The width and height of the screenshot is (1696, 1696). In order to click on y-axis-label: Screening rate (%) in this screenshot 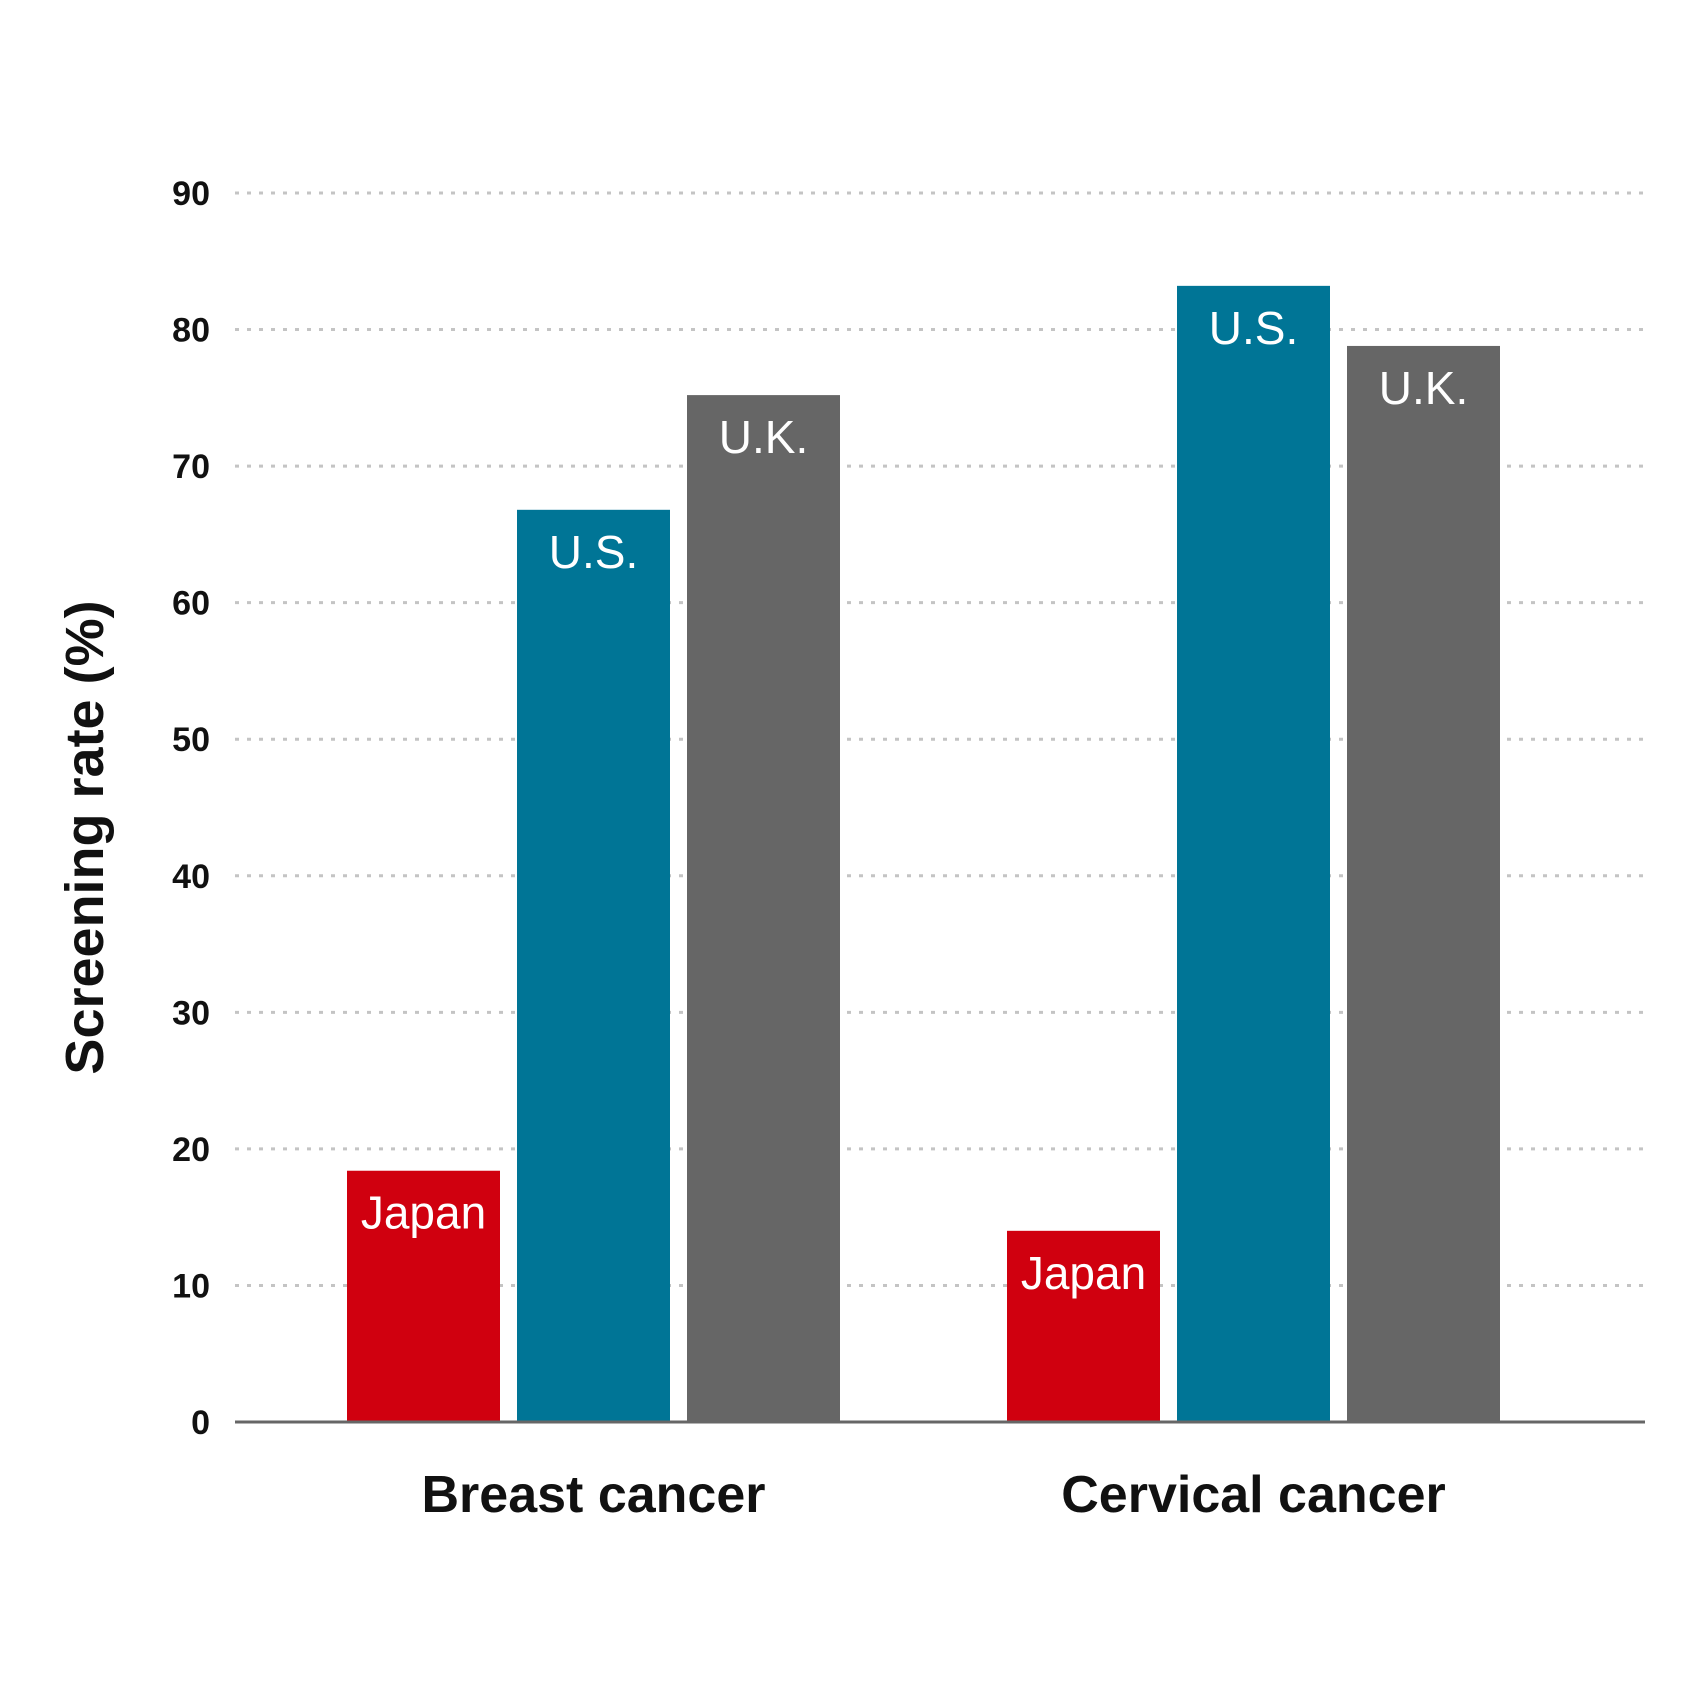, I will do `click(85, 837)`.